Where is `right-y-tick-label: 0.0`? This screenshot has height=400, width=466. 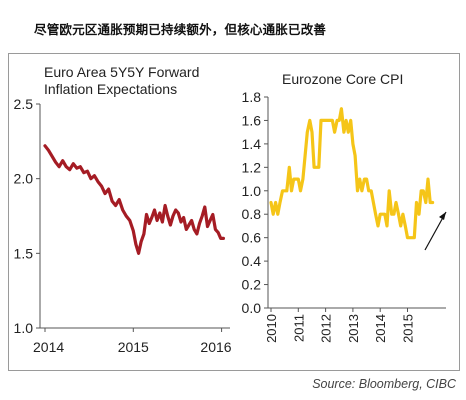 right-y-tick-label: 0.0 is located at coordinates (252, 308).